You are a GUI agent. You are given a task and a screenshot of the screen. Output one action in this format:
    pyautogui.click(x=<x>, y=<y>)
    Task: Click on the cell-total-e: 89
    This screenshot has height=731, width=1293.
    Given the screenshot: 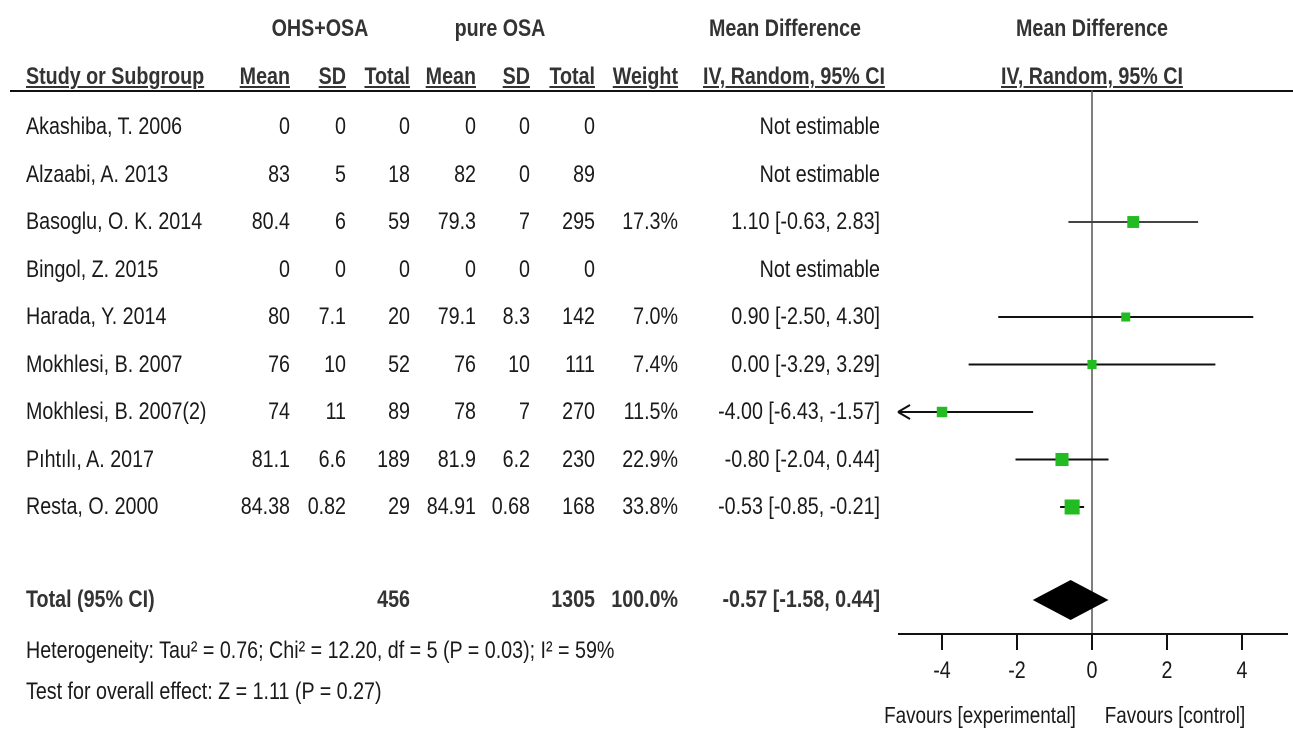 What is the action you would take?
    pyautogui.click(x=399, y=411)
    